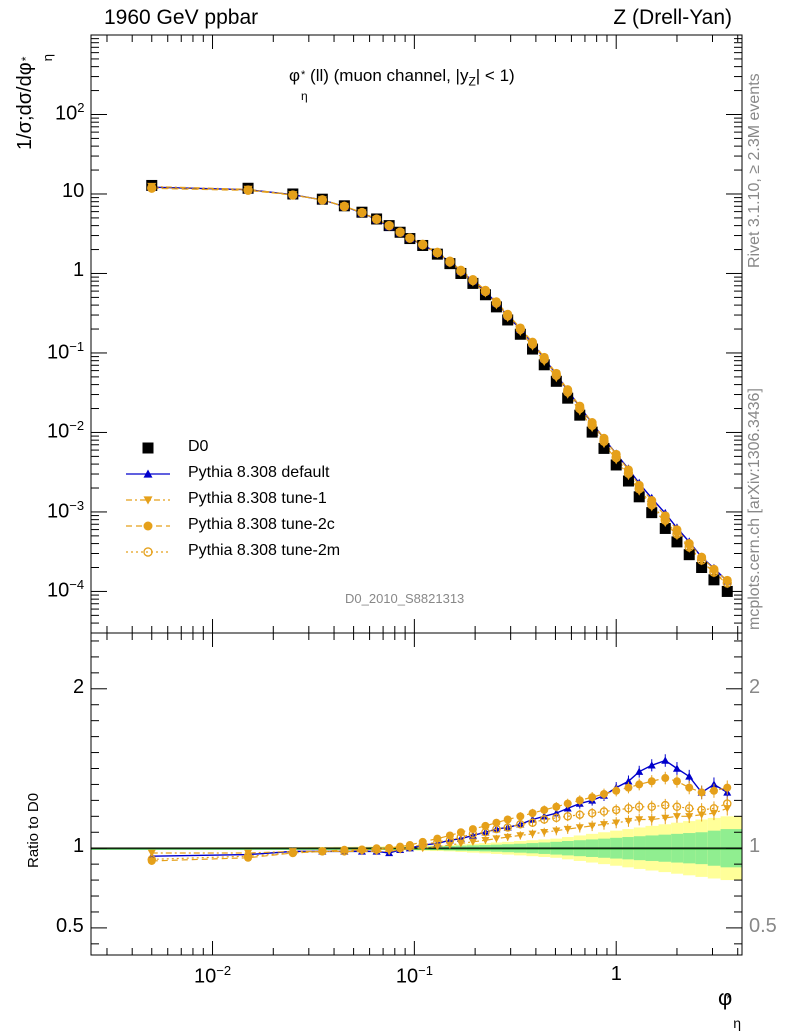  I want to click on y-label-sup: *, so click(26, 59).